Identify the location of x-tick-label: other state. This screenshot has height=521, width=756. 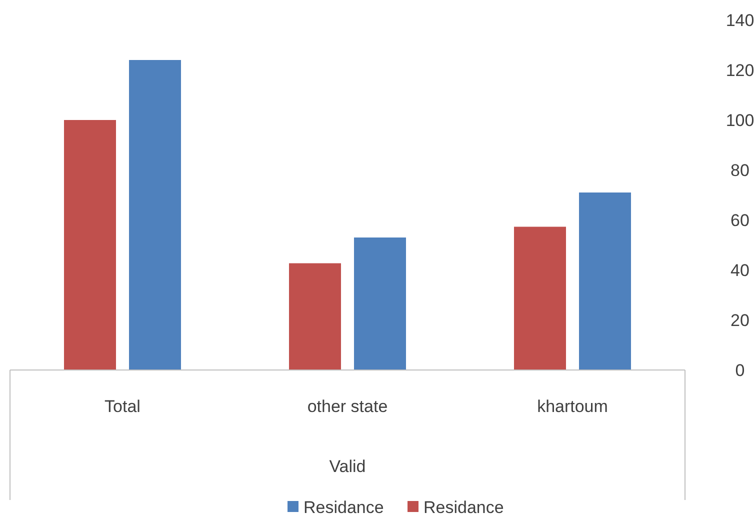
(347, 406).